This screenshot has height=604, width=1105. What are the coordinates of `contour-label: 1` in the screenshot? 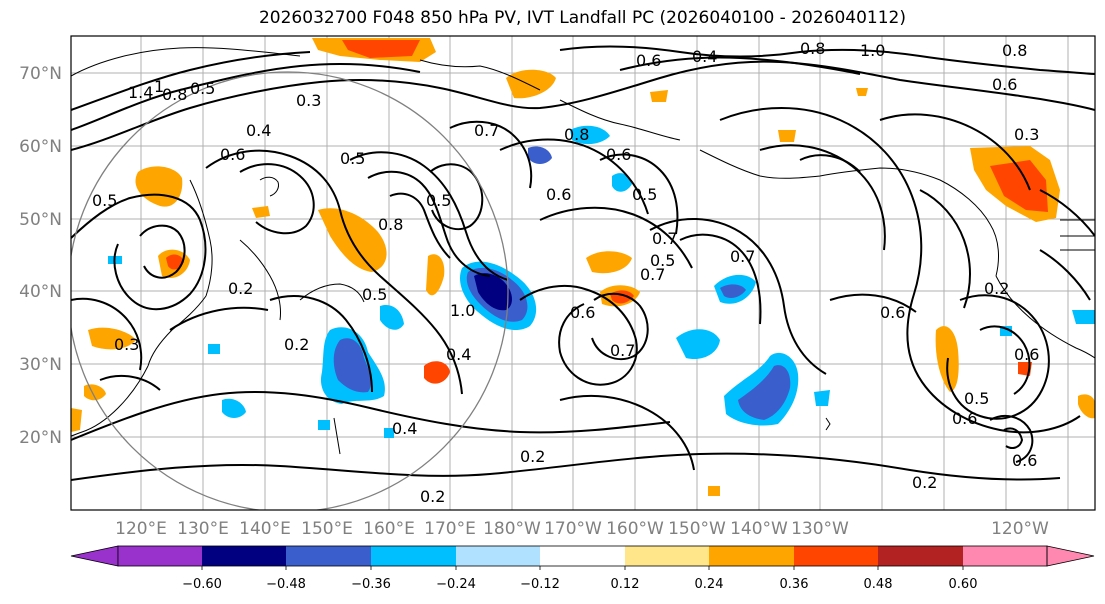 It's located at (159, 86).